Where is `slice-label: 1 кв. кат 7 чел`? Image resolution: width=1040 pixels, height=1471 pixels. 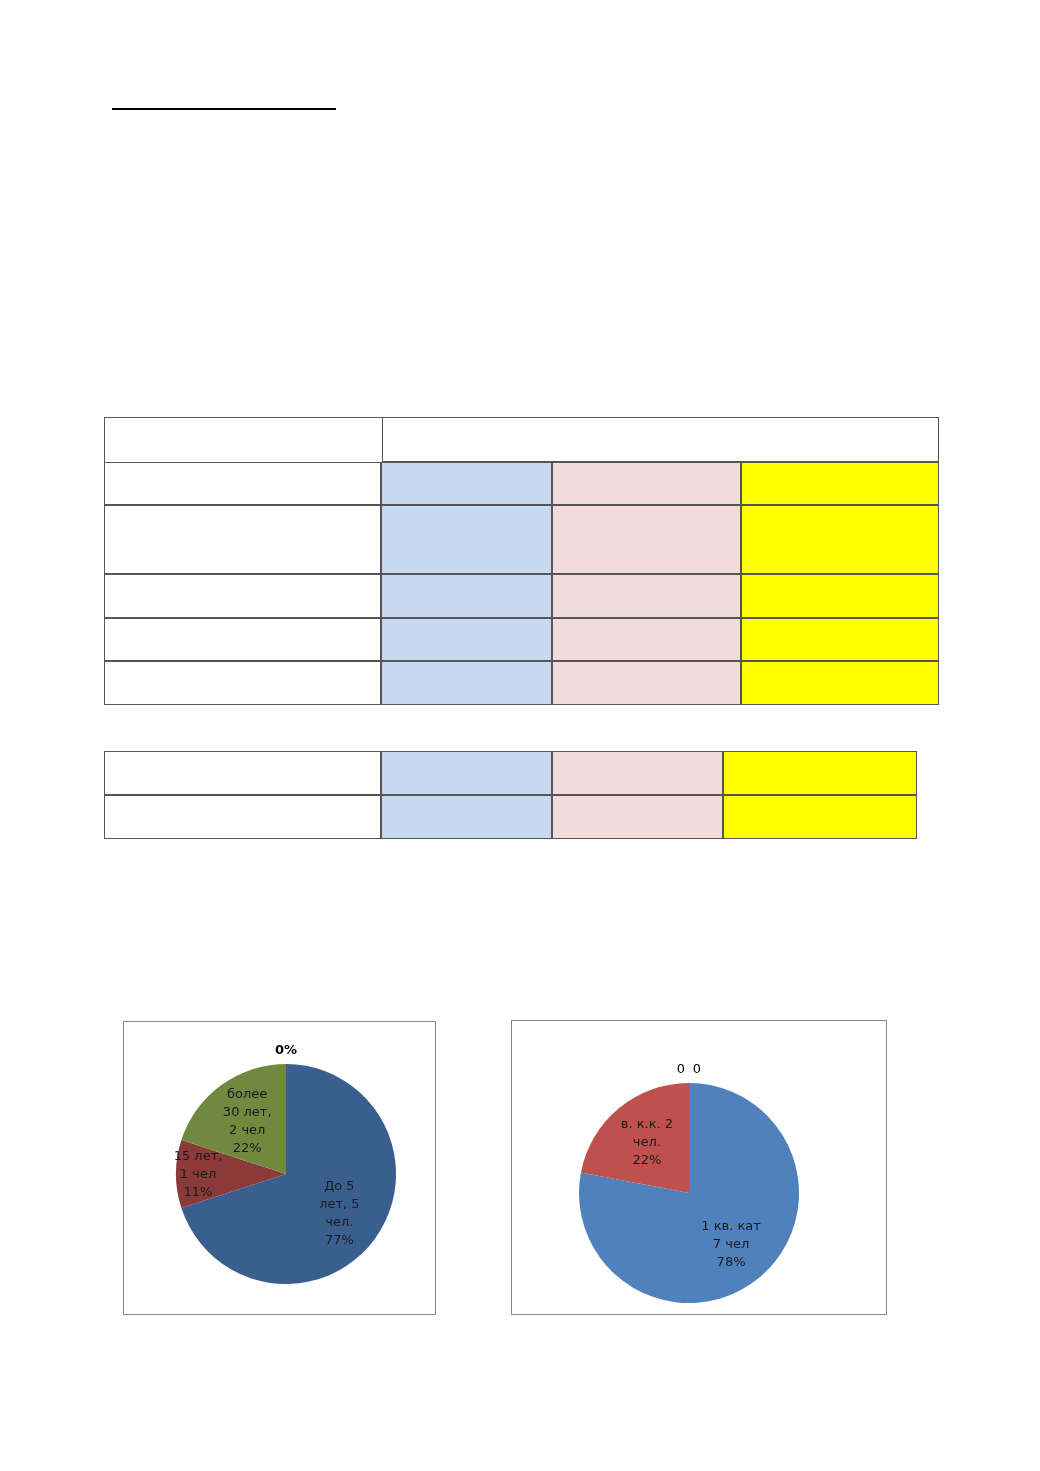
slice-label: 1 кв. кат 7 чел is located at coordinates (731, 1234).